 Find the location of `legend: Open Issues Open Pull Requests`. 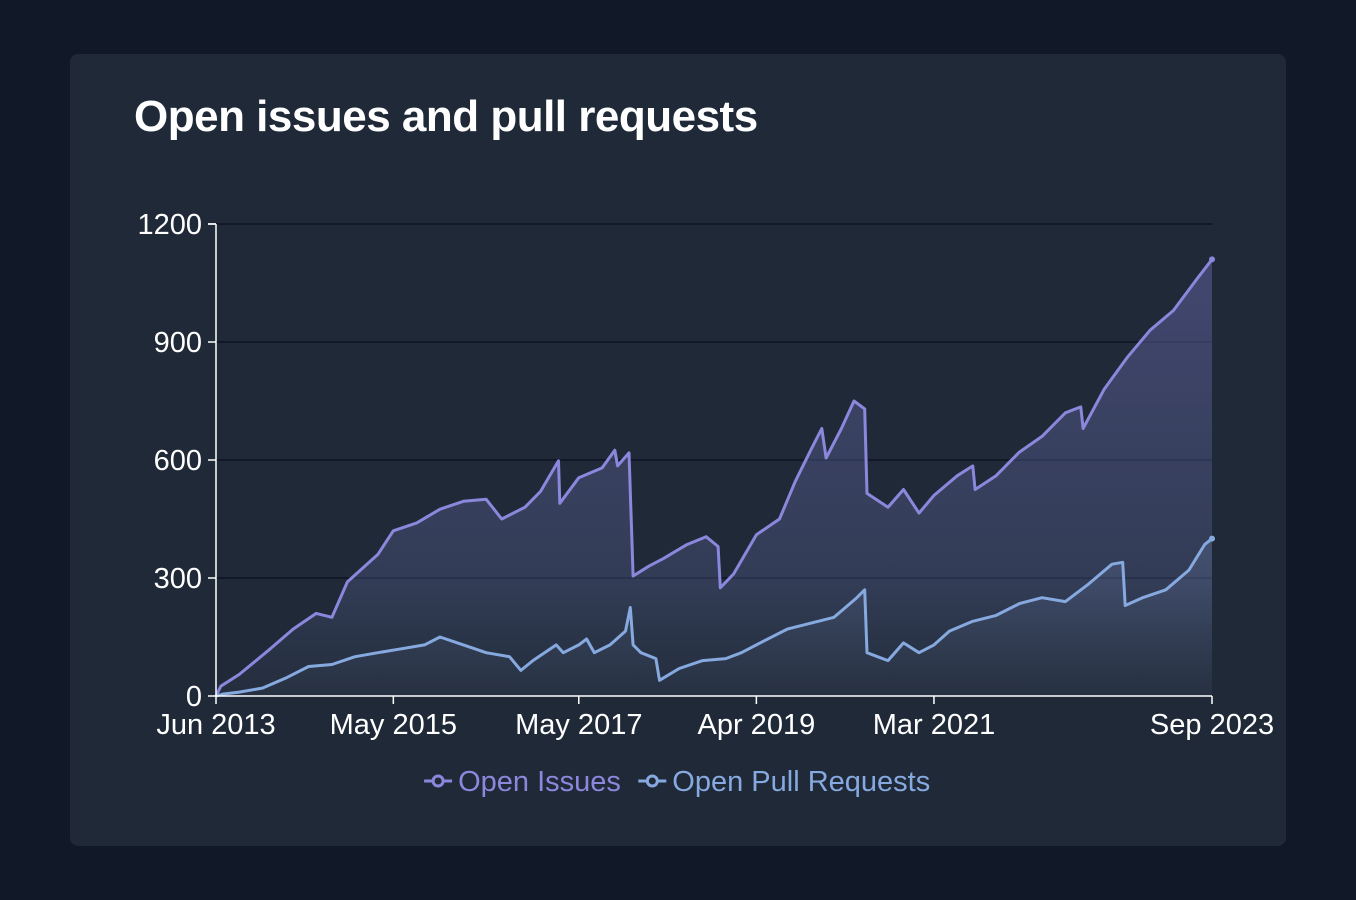

legend: Open Issues Open Pull Requests is located at coordinates (677, 782).